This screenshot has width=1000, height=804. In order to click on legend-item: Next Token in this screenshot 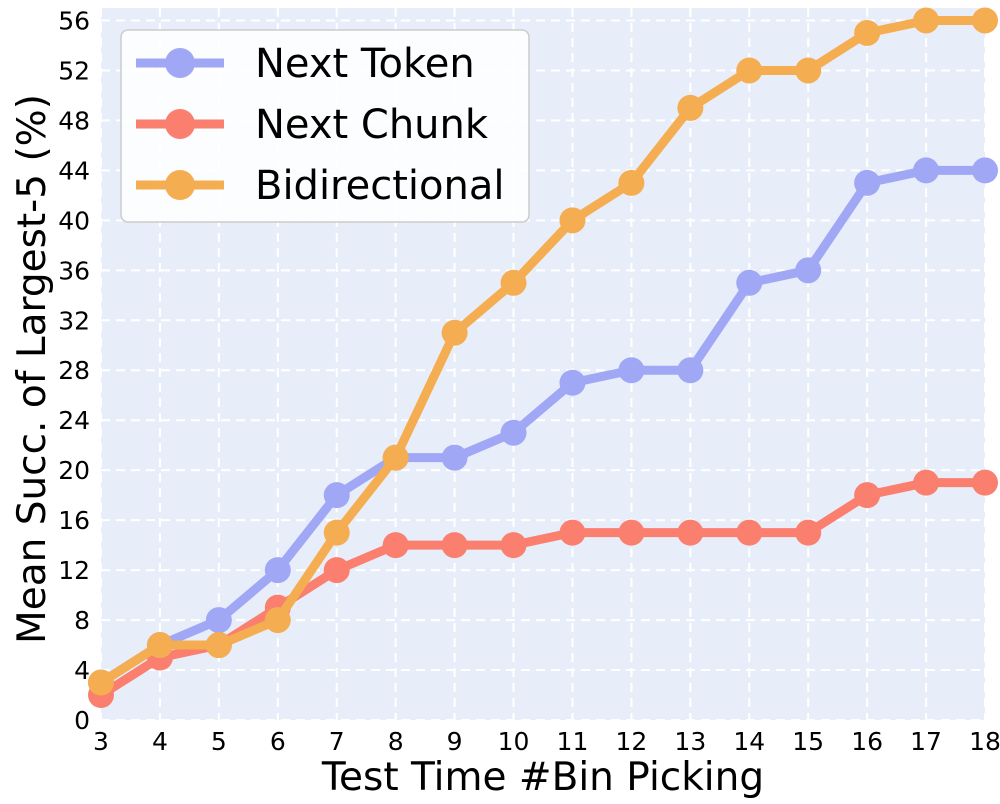, I will do `click(305, 64)`.